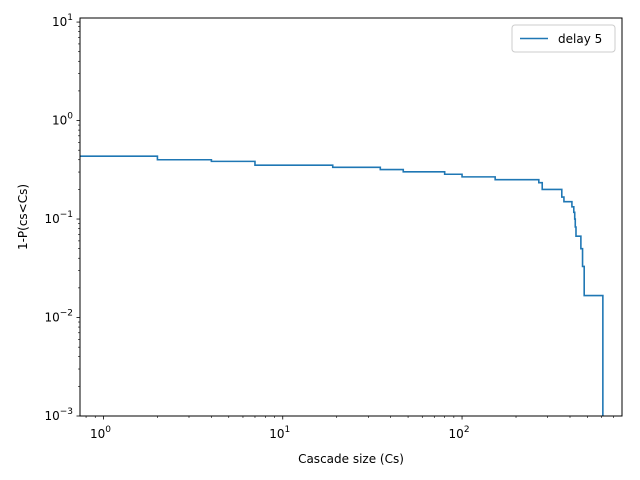 The image size is (640, 480). What do you see at coordinates (58, 415) in the screenshot?
I see `y-tick-label: 10⁻³` at bounding box center [58, 415].